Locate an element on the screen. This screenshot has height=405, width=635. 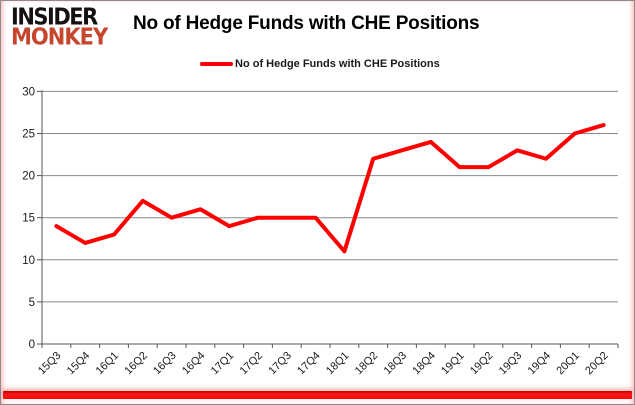
x-axis-label: 20Q1 is located at coordinates (568, 364).